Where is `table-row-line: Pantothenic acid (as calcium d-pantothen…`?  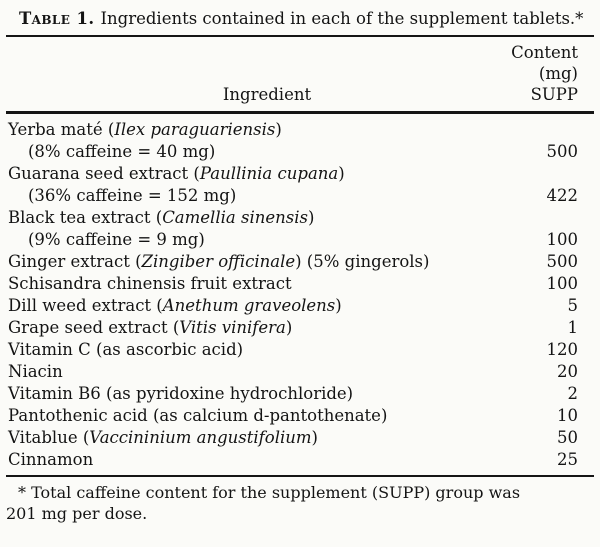
table-row-line: Pantothenic acid (as calcium d-pantothen… is located at coordinates (300, 416).